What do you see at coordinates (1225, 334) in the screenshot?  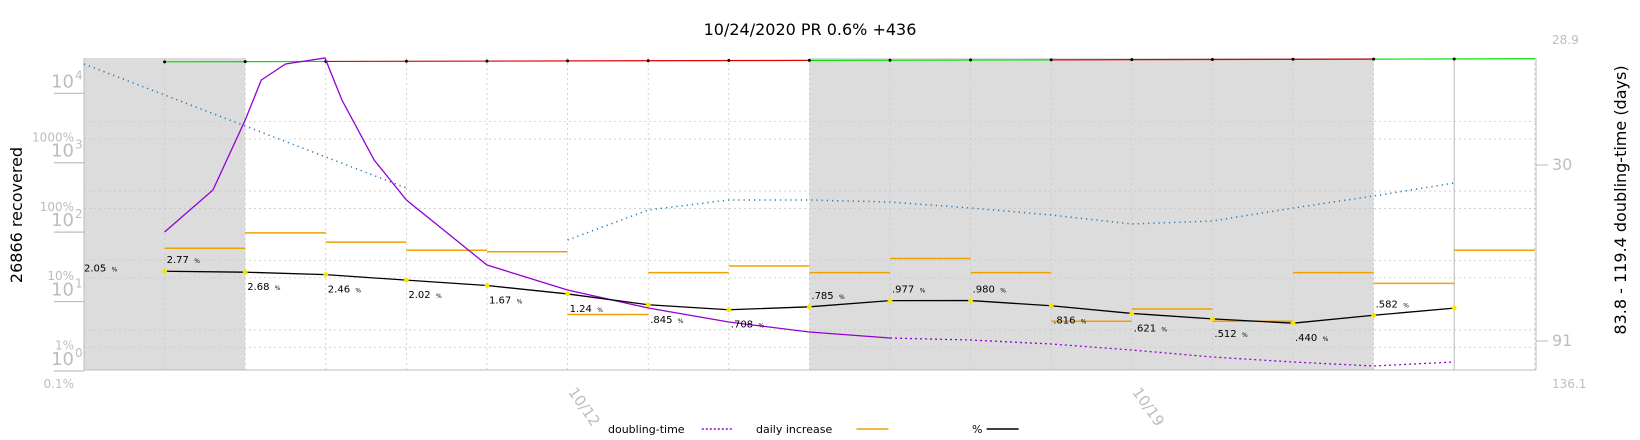 I see `percent-label-14: .512` at bounding box center [1225, 334].